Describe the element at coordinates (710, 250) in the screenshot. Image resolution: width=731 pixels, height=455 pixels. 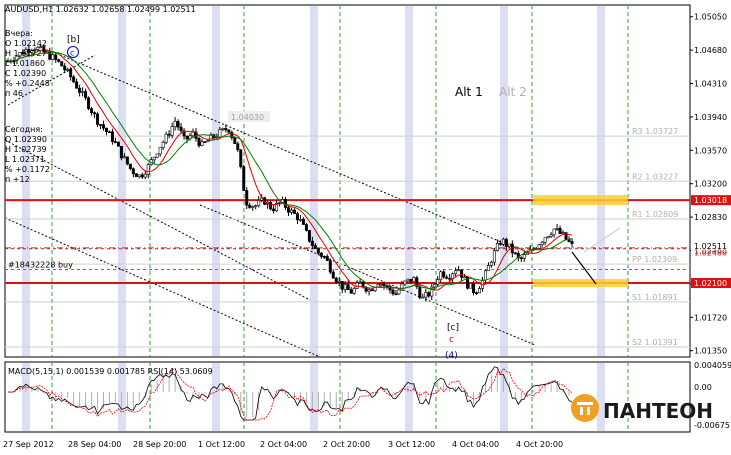
I see `y-tick-label-7: 1.02460` at that location.